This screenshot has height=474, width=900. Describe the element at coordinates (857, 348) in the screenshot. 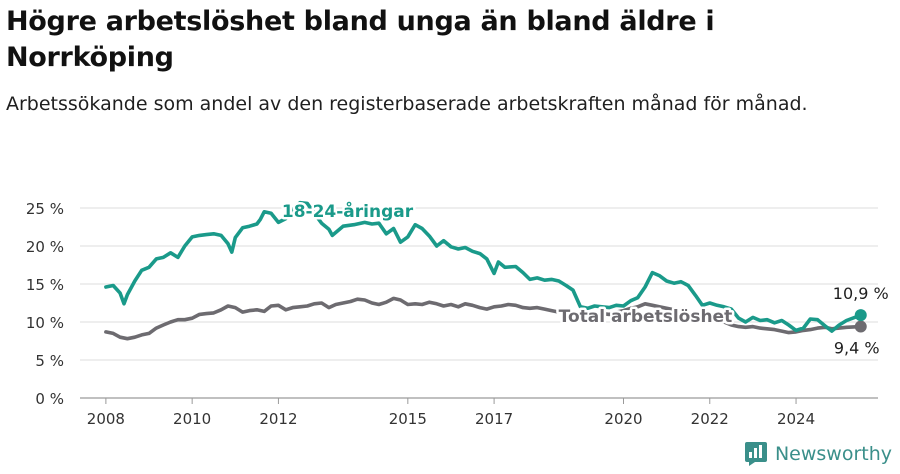

I see `end-value-label-total: 9,4 %` at that location.